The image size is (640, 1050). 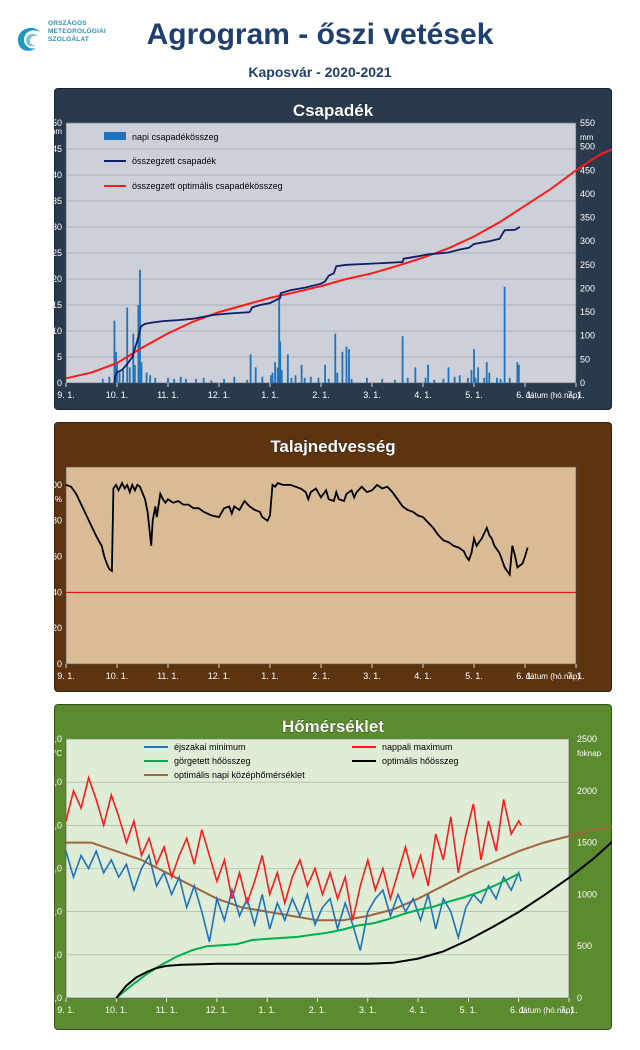 I want to click on x-tick-label: 2. 1., so click(x=318, y=1010).